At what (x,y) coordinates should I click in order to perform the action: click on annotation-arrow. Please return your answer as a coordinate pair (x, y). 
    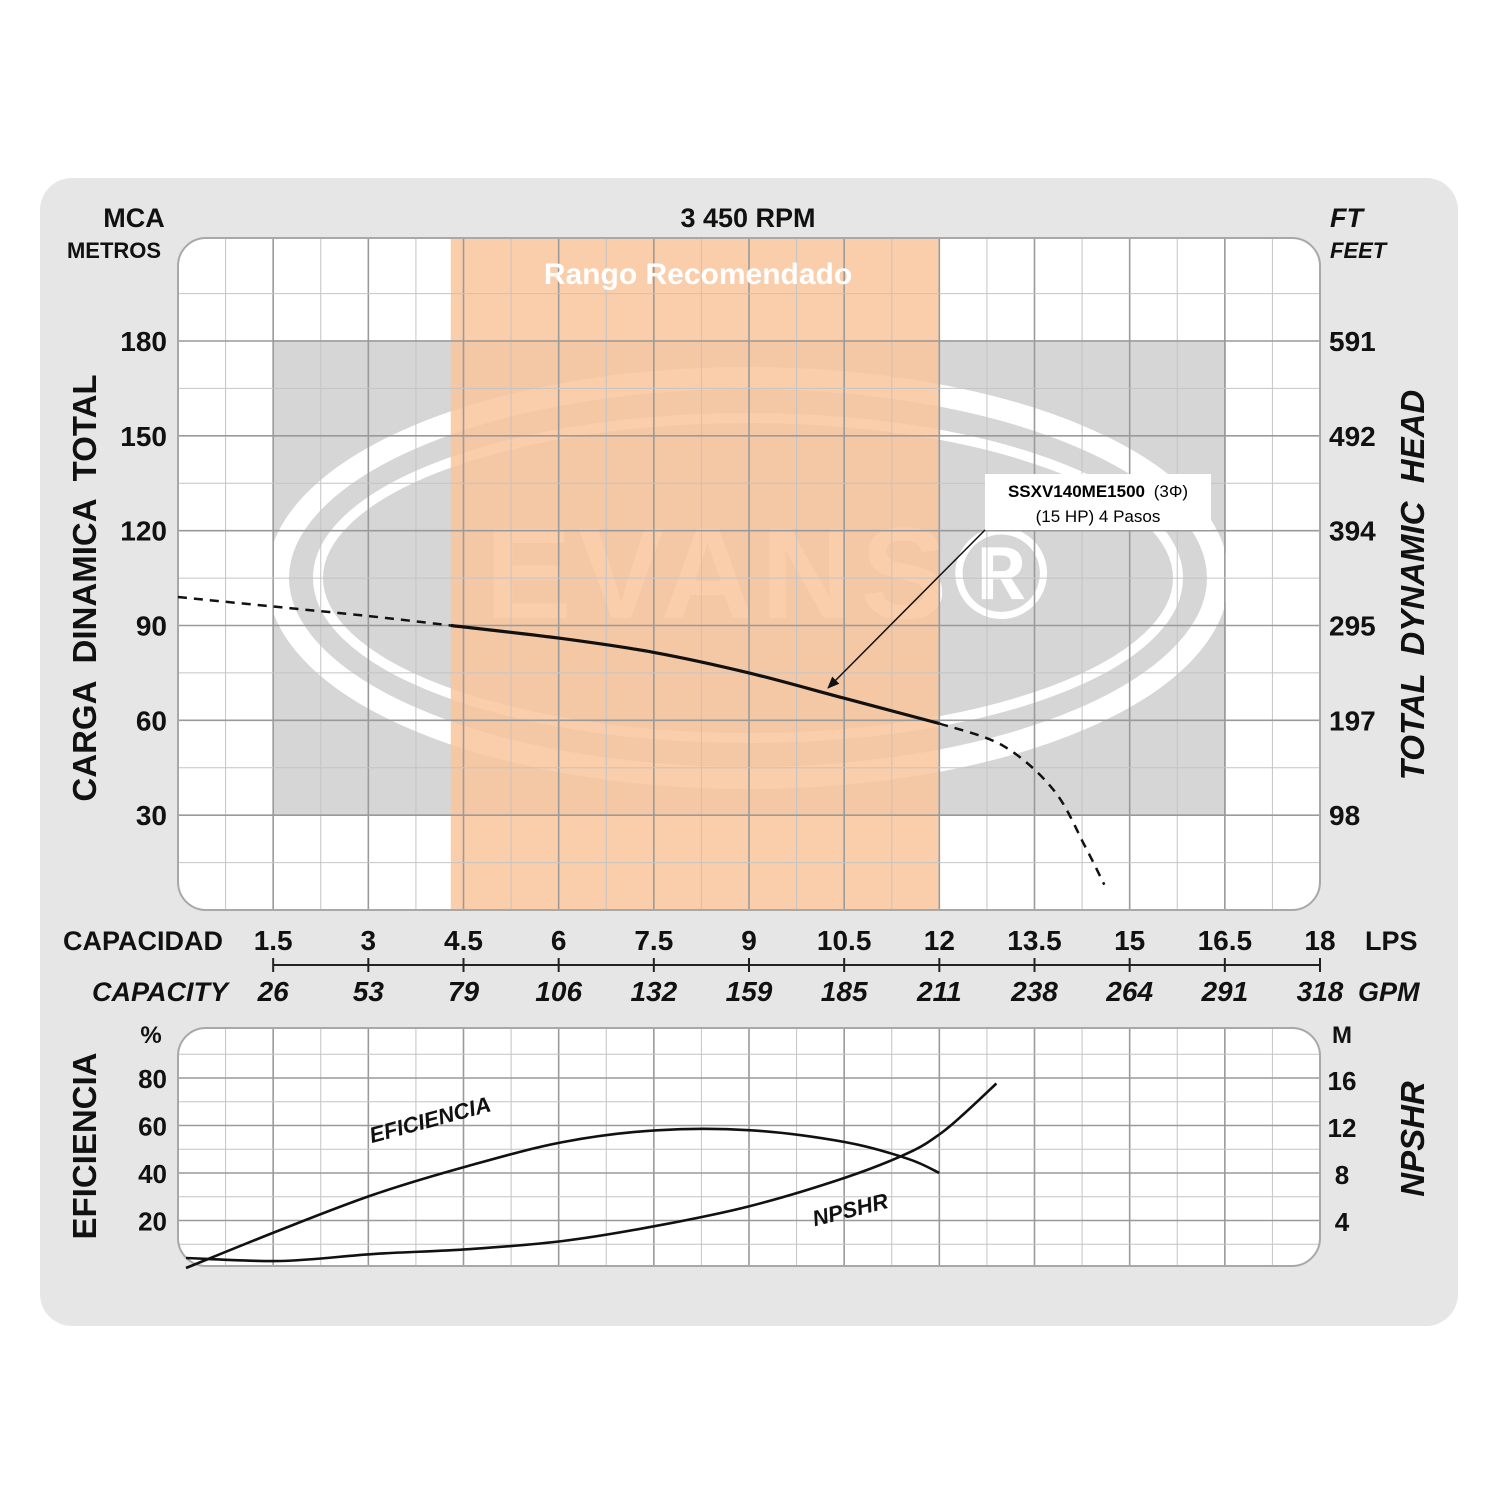
    Looking at the image, I should click on (906, 609).